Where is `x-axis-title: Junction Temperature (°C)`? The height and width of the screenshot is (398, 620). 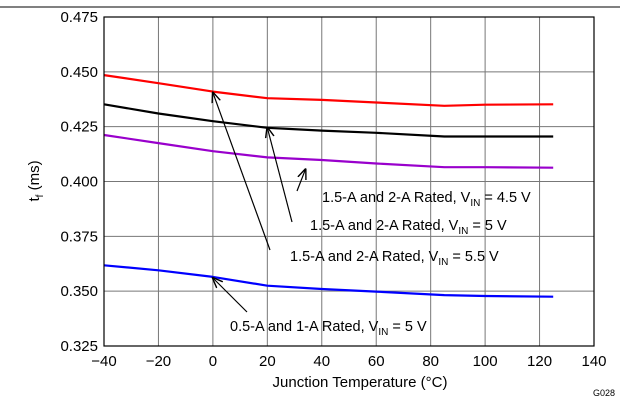
x-axis-title: Junction Temperature (°C) is located at coordinates (360, 382).